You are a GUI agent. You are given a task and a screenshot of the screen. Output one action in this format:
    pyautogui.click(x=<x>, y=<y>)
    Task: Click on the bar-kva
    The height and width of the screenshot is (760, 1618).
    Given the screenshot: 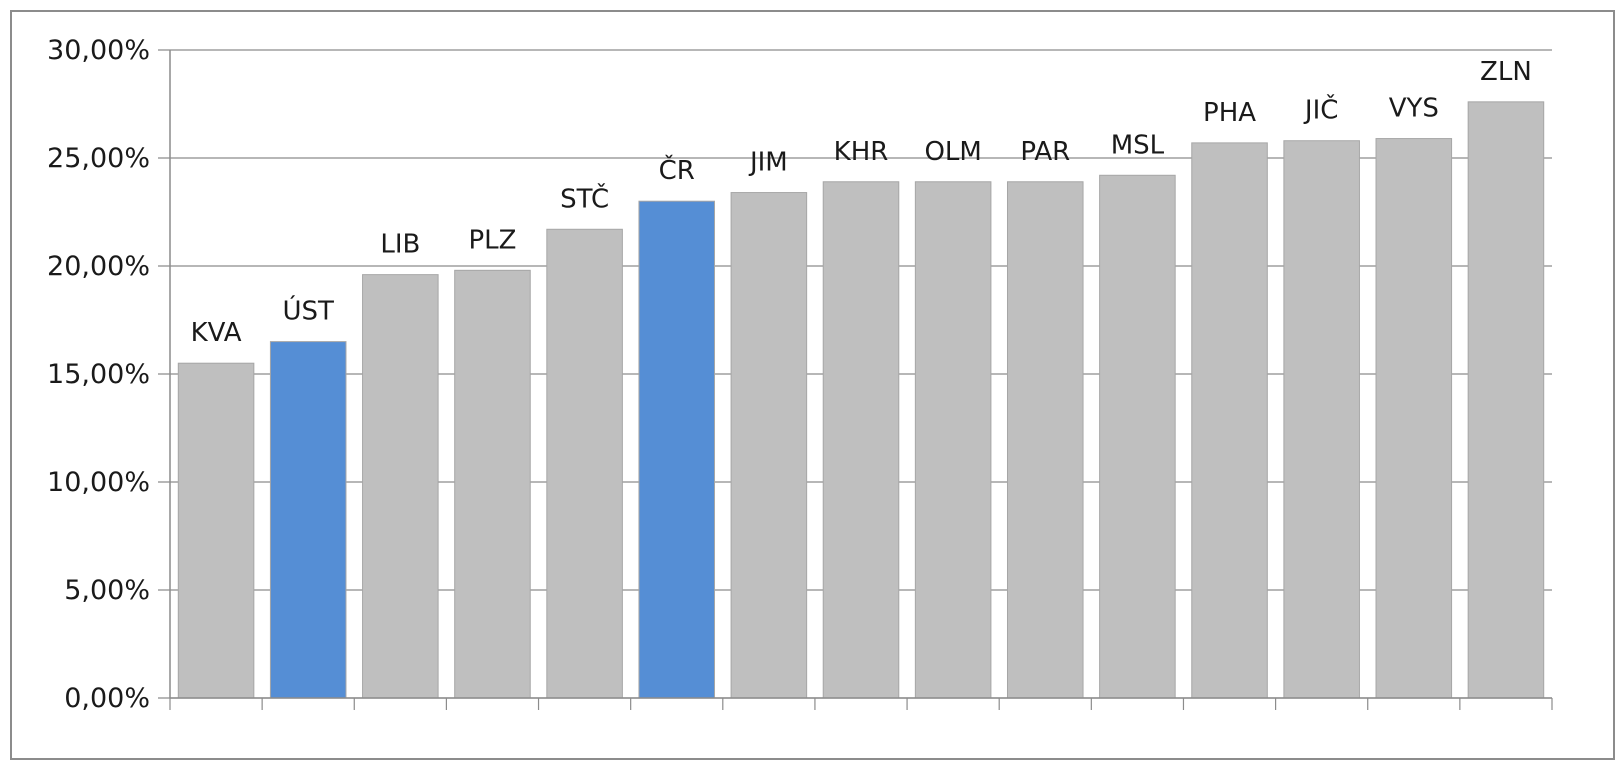 What is the action you would take?
    pyautogui.click(x=216, y=530)
    